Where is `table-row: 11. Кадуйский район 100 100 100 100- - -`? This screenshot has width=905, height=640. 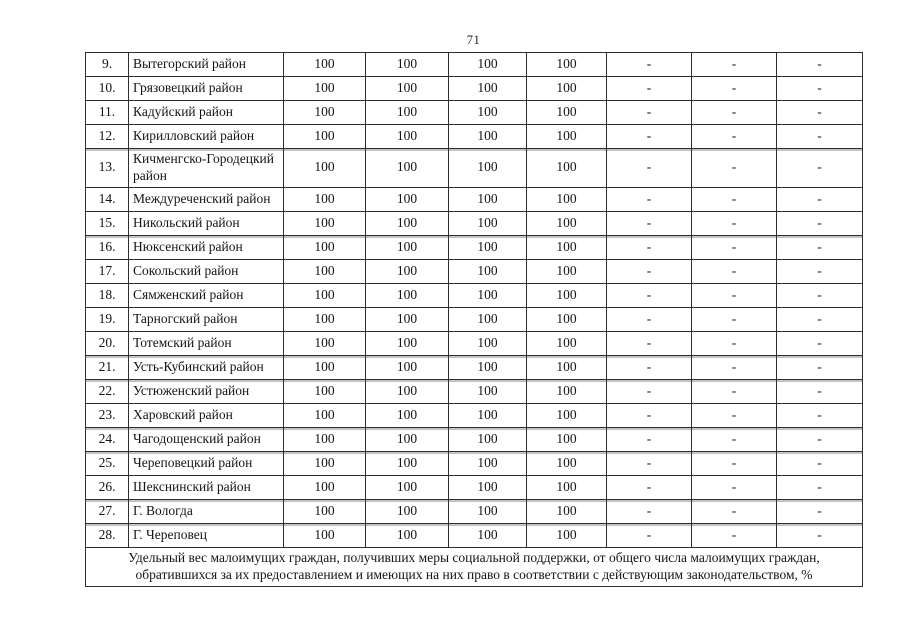 table-row: 11. Кадуйский район 100 100 100 100- - - is located at coordinates (474, 112).